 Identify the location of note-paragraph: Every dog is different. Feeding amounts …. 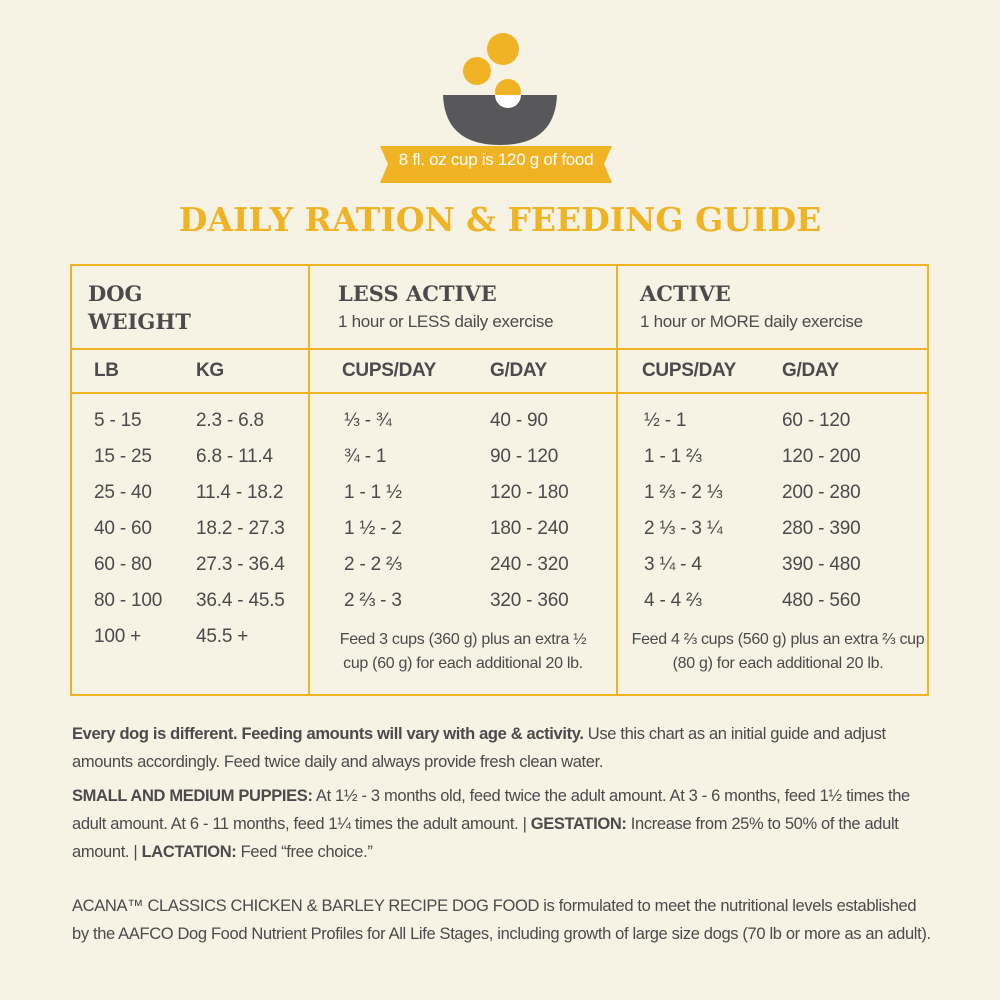
(502, 748).